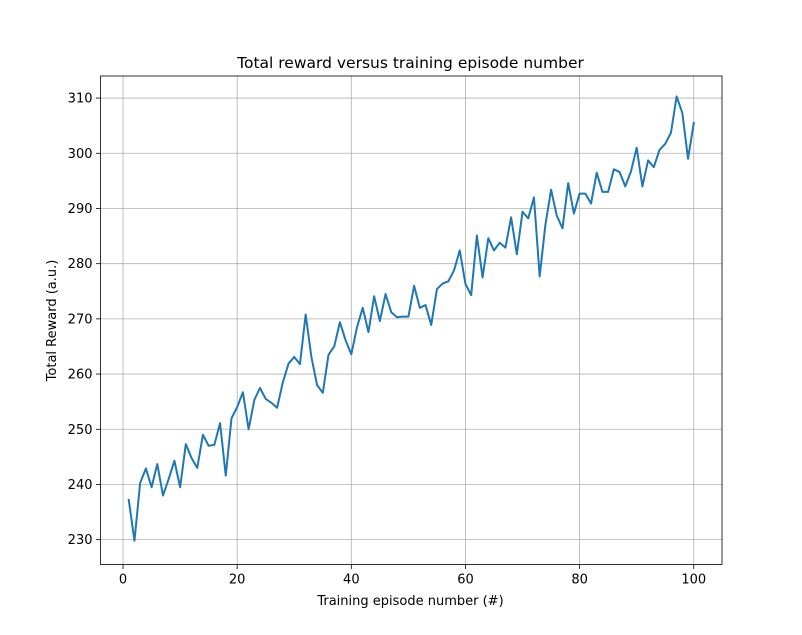 This screenshot has width=802, height=635. Describe the element at coordinates (80, 264) in the screenshot. I see `y-tick-label: 280` at that location.